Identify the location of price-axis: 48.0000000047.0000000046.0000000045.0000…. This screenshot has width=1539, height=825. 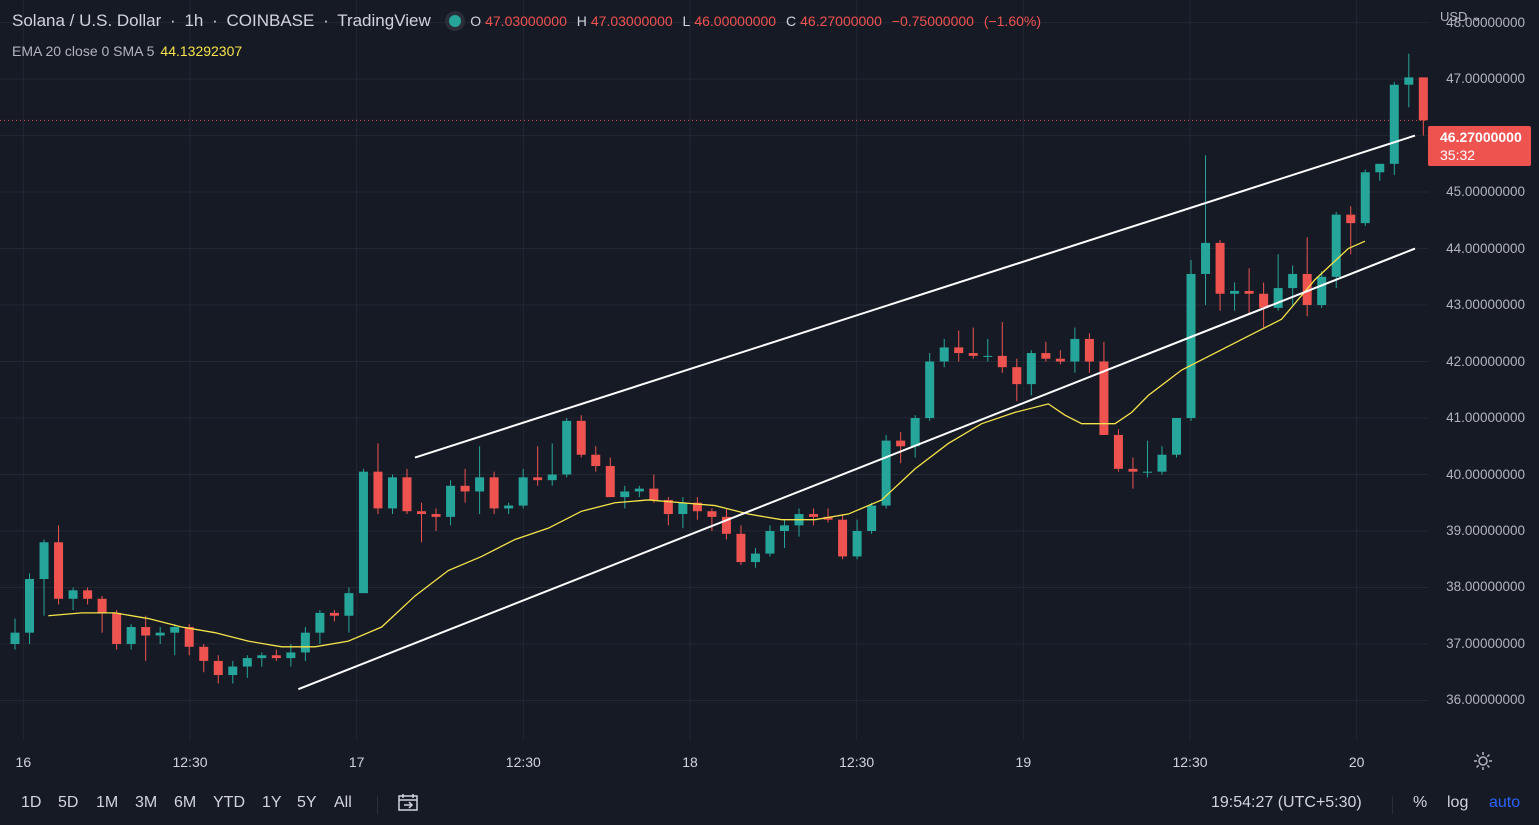
(1483, 370).